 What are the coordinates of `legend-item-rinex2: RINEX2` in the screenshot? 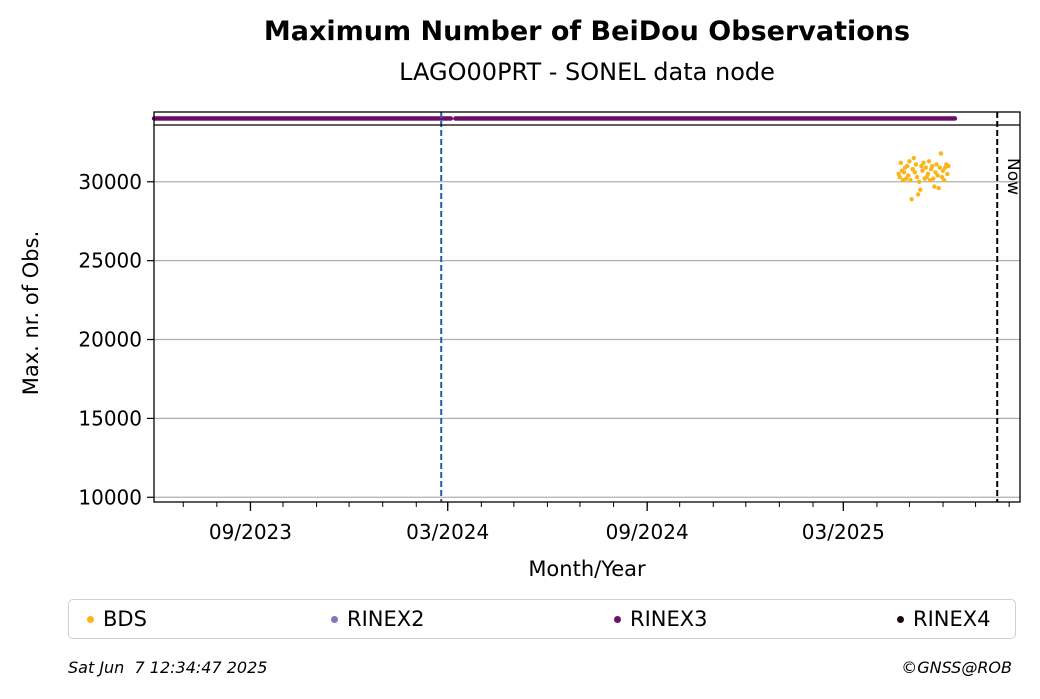 It's located at (378, 619).